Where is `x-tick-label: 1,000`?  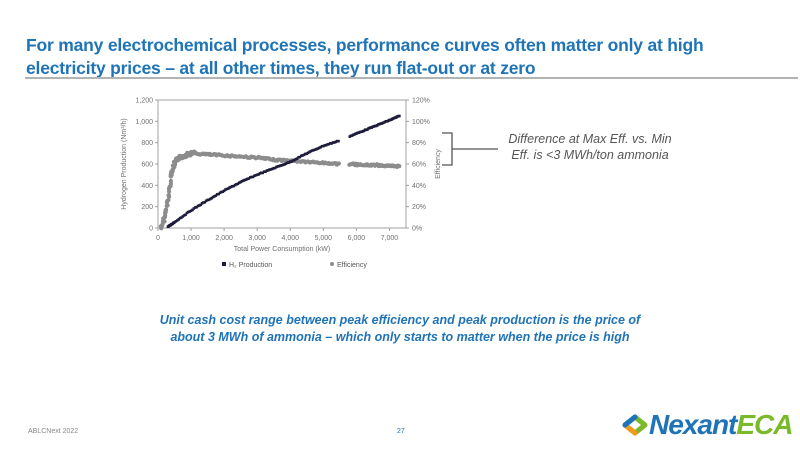
x-tick-label: 1,000 is located at coordinates (191, 238).